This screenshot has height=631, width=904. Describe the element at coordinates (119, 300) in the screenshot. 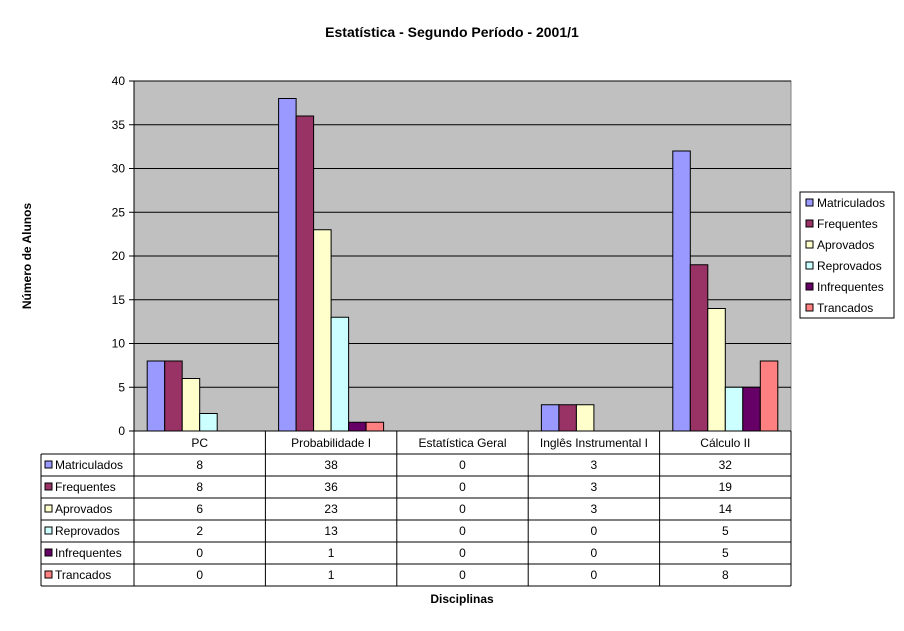

I see `y-tick-label: 15` at that location.